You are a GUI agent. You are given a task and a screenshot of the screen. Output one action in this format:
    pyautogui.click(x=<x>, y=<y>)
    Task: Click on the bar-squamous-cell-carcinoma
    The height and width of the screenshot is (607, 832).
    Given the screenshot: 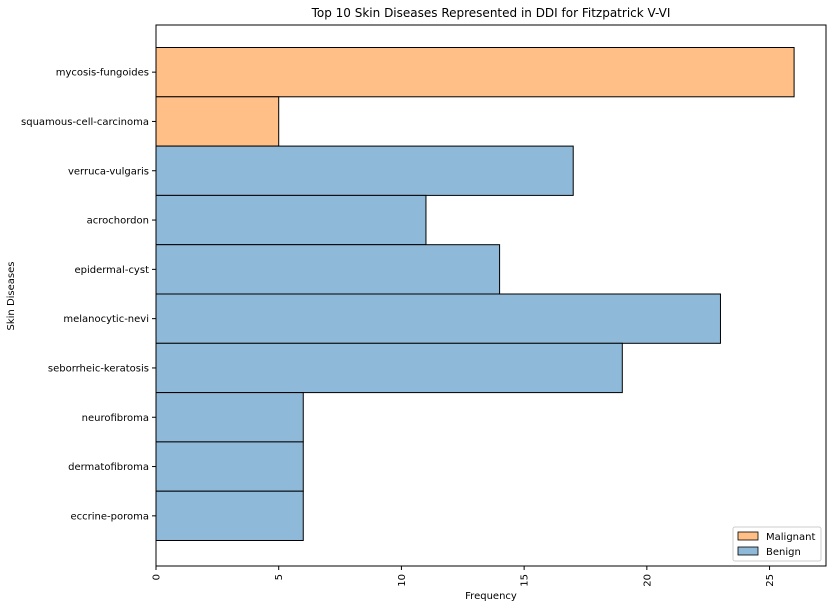 What is the action you would take?
    pyautogui.click(x=217, y=121)
    